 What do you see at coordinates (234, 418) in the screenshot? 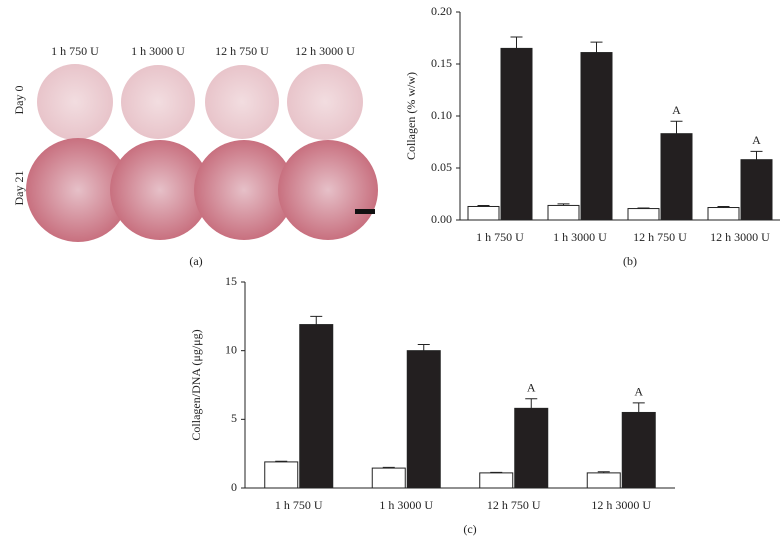
I see `y-tick-label: 5` at bounding box center [234, 418].